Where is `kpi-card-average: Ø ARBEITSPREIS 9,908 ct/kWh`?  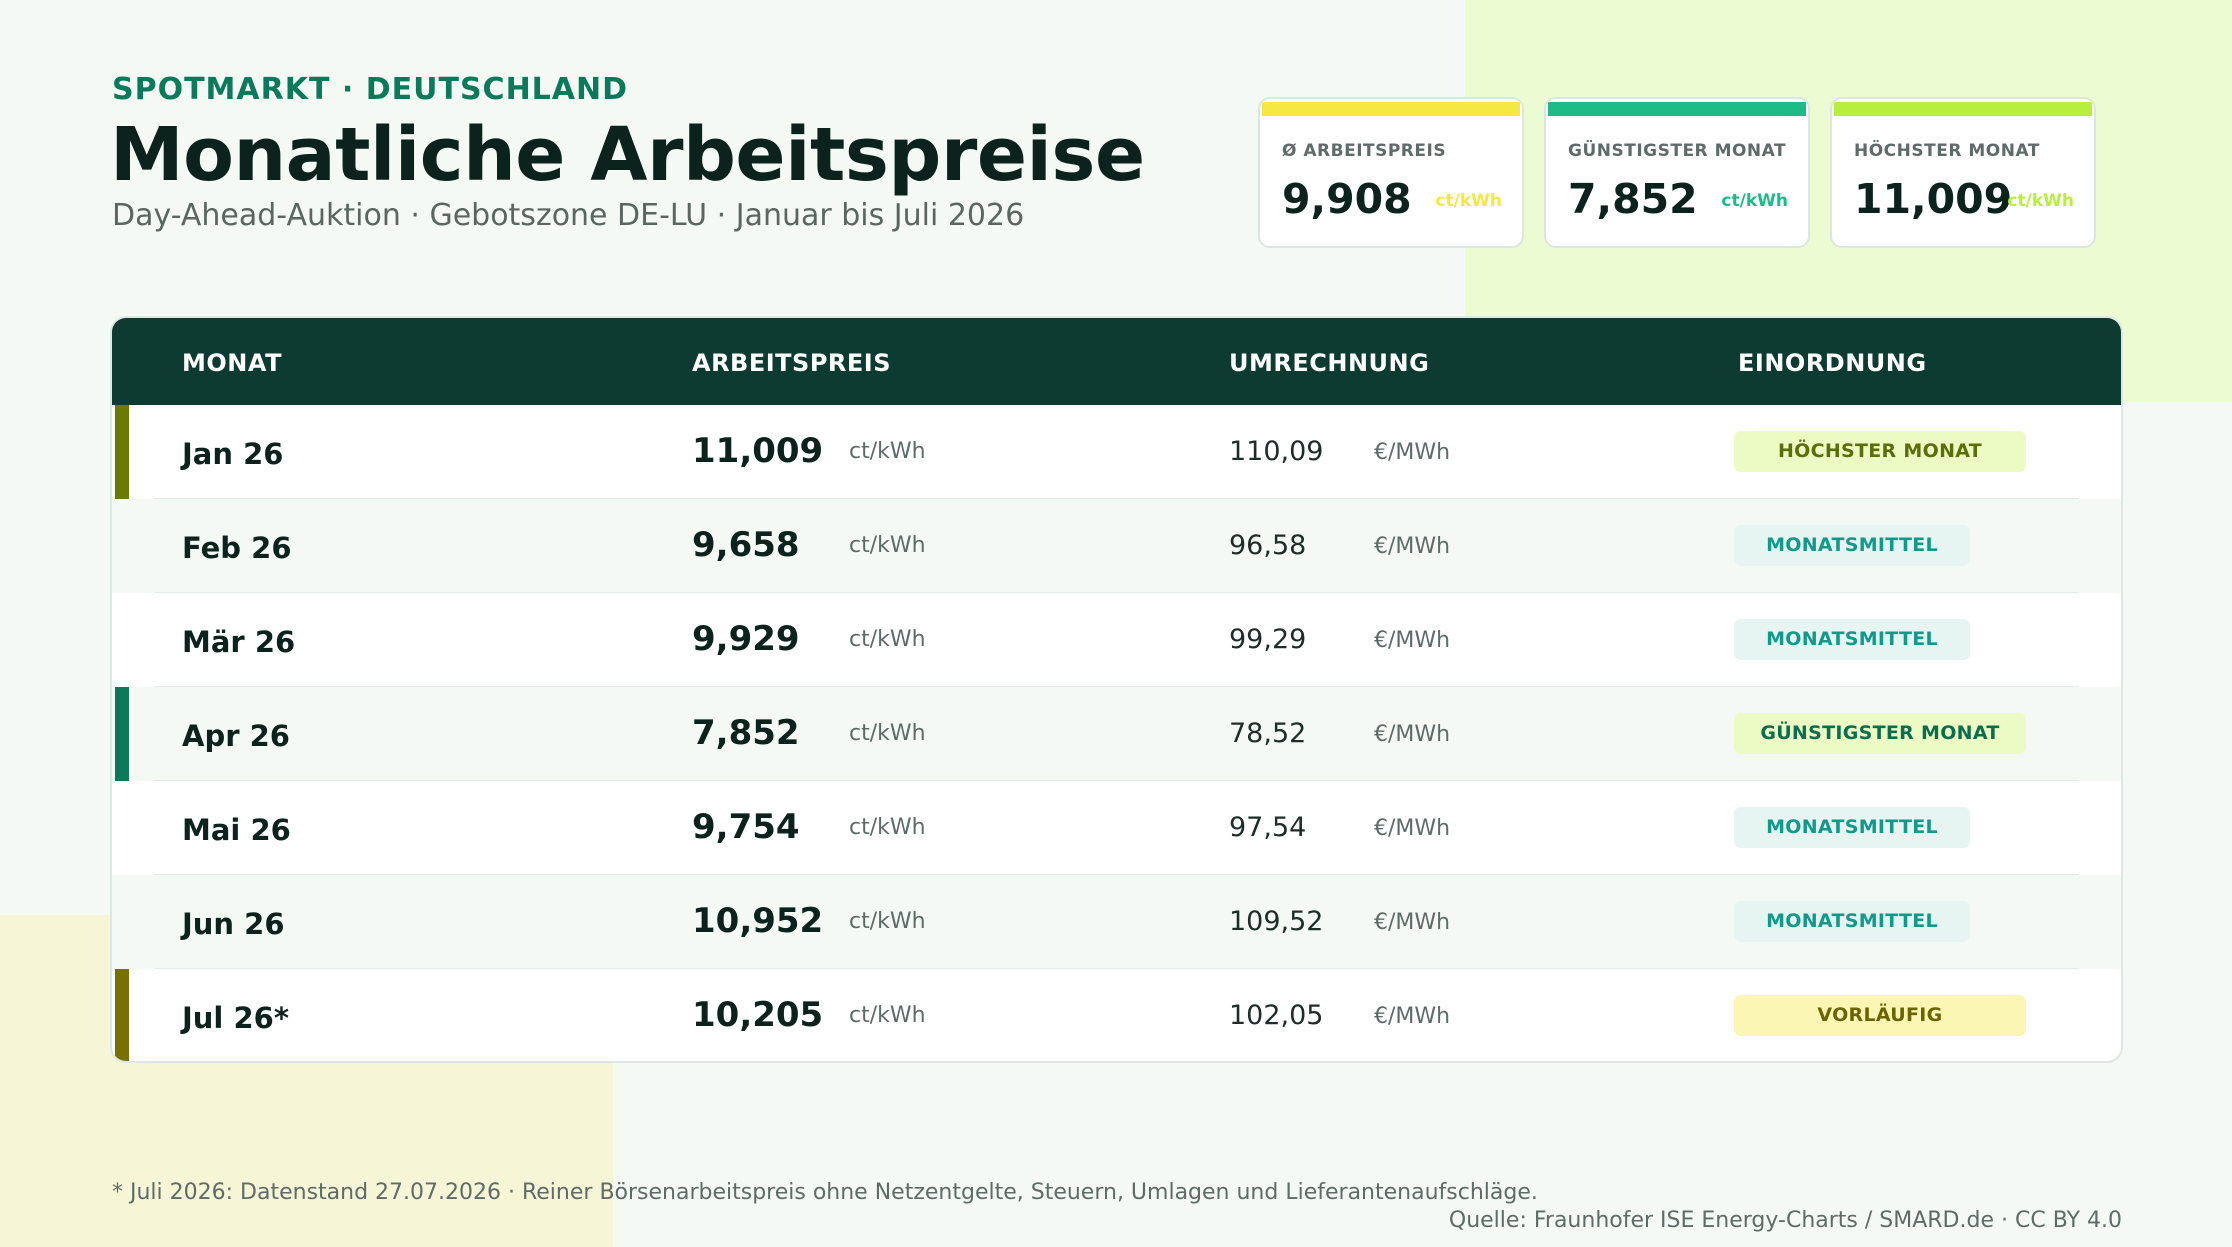 kpi-card-average: Ø ARBEITSPREIS 9,908 ct/kWh is located at coordinates (1391, 172).